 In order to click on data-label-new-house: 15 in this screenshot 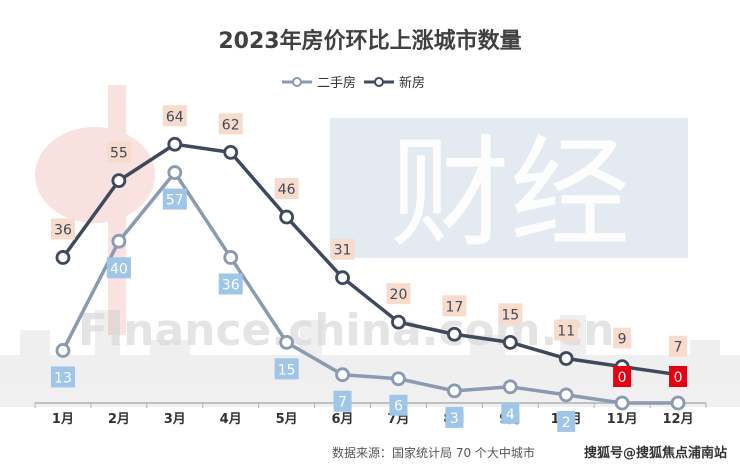, I will do `click(510, 315)`.